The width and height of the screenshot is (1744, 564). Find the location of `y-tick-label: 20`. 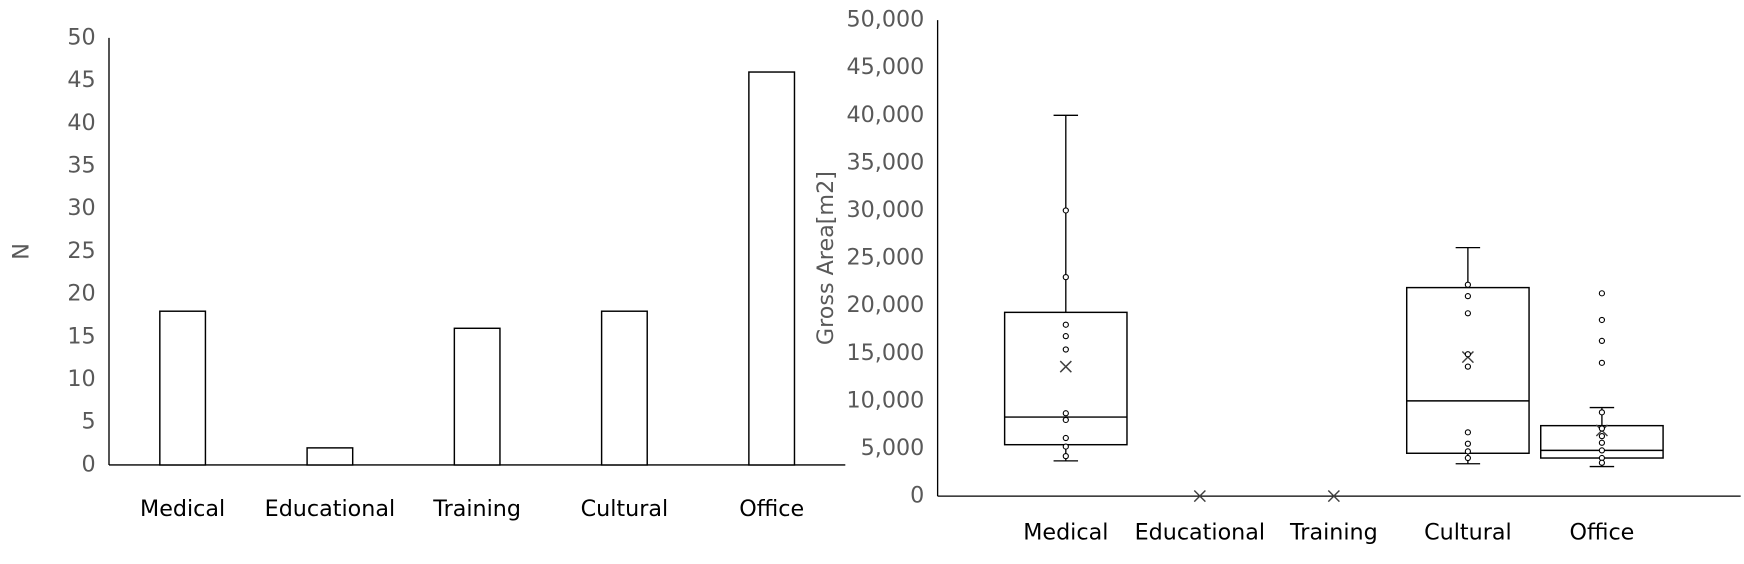

y-tick-label: 20 is located at coordinates (81, 294).